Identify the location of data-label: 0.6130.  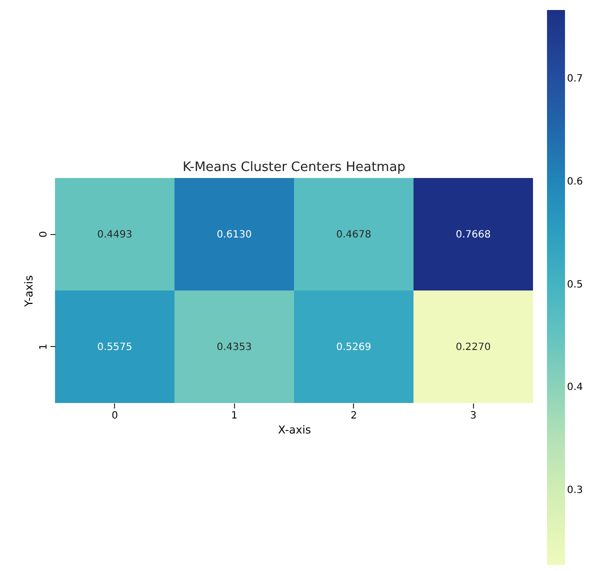
(234, 234).